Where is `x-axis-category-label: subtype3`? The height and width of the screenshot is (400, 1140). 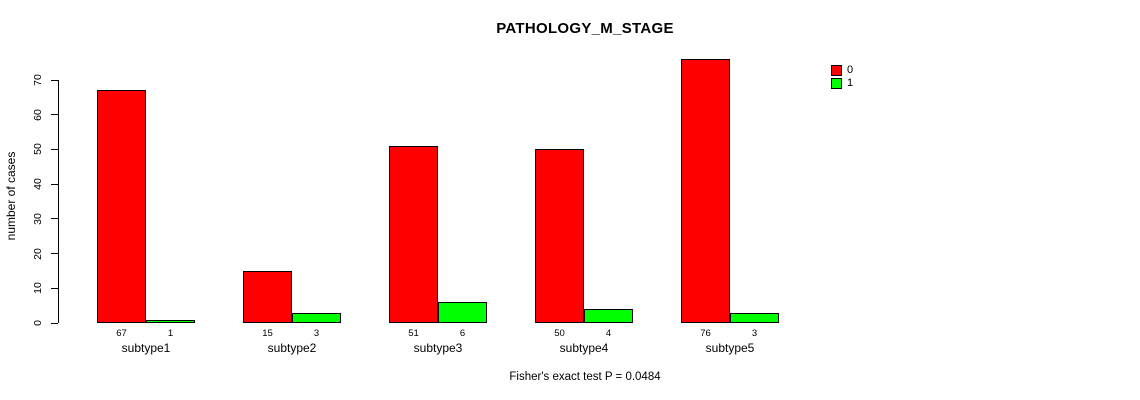
x-axis-category-label: subtype3 is located at coordinates (438, 348).